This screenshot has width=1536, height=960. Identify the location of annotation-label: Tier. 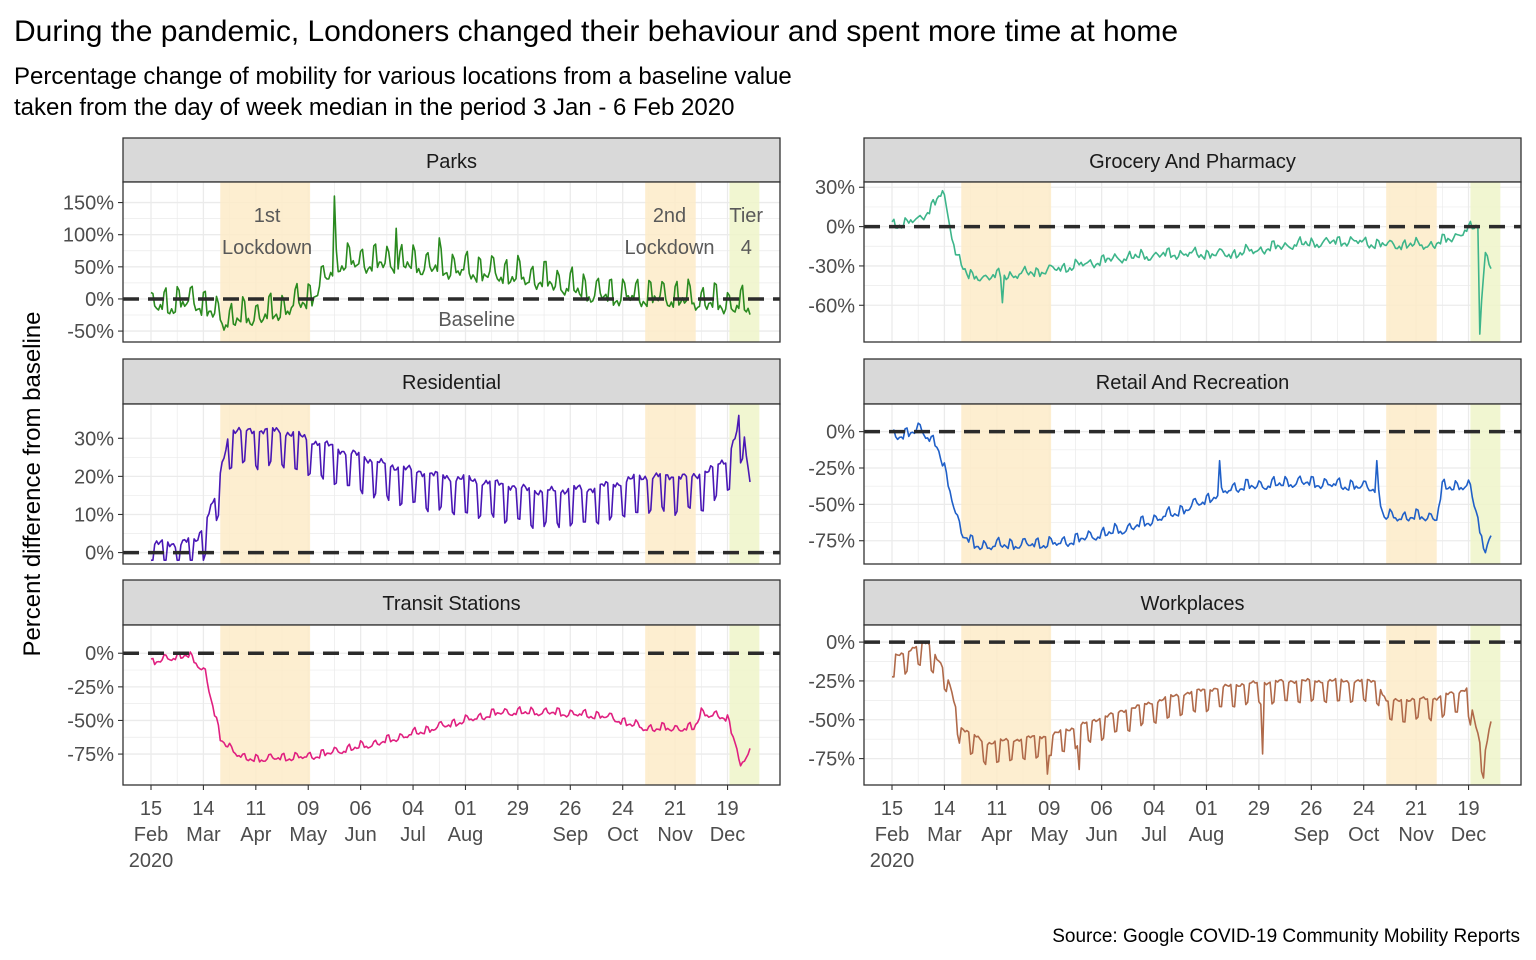
(746, 216).